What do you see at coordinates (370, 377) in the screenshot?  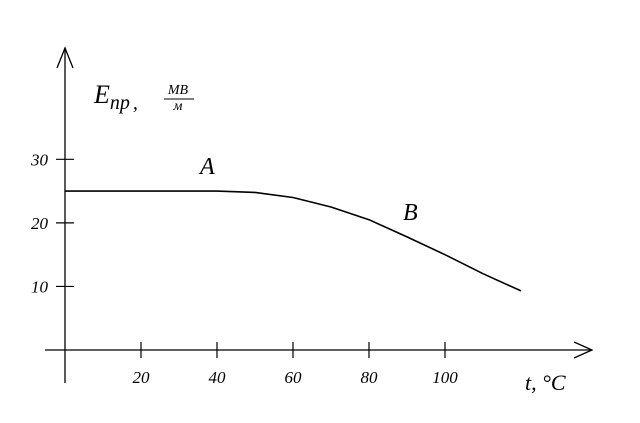 I see `x-tick-label: 80` at bounding box center [370, 377].